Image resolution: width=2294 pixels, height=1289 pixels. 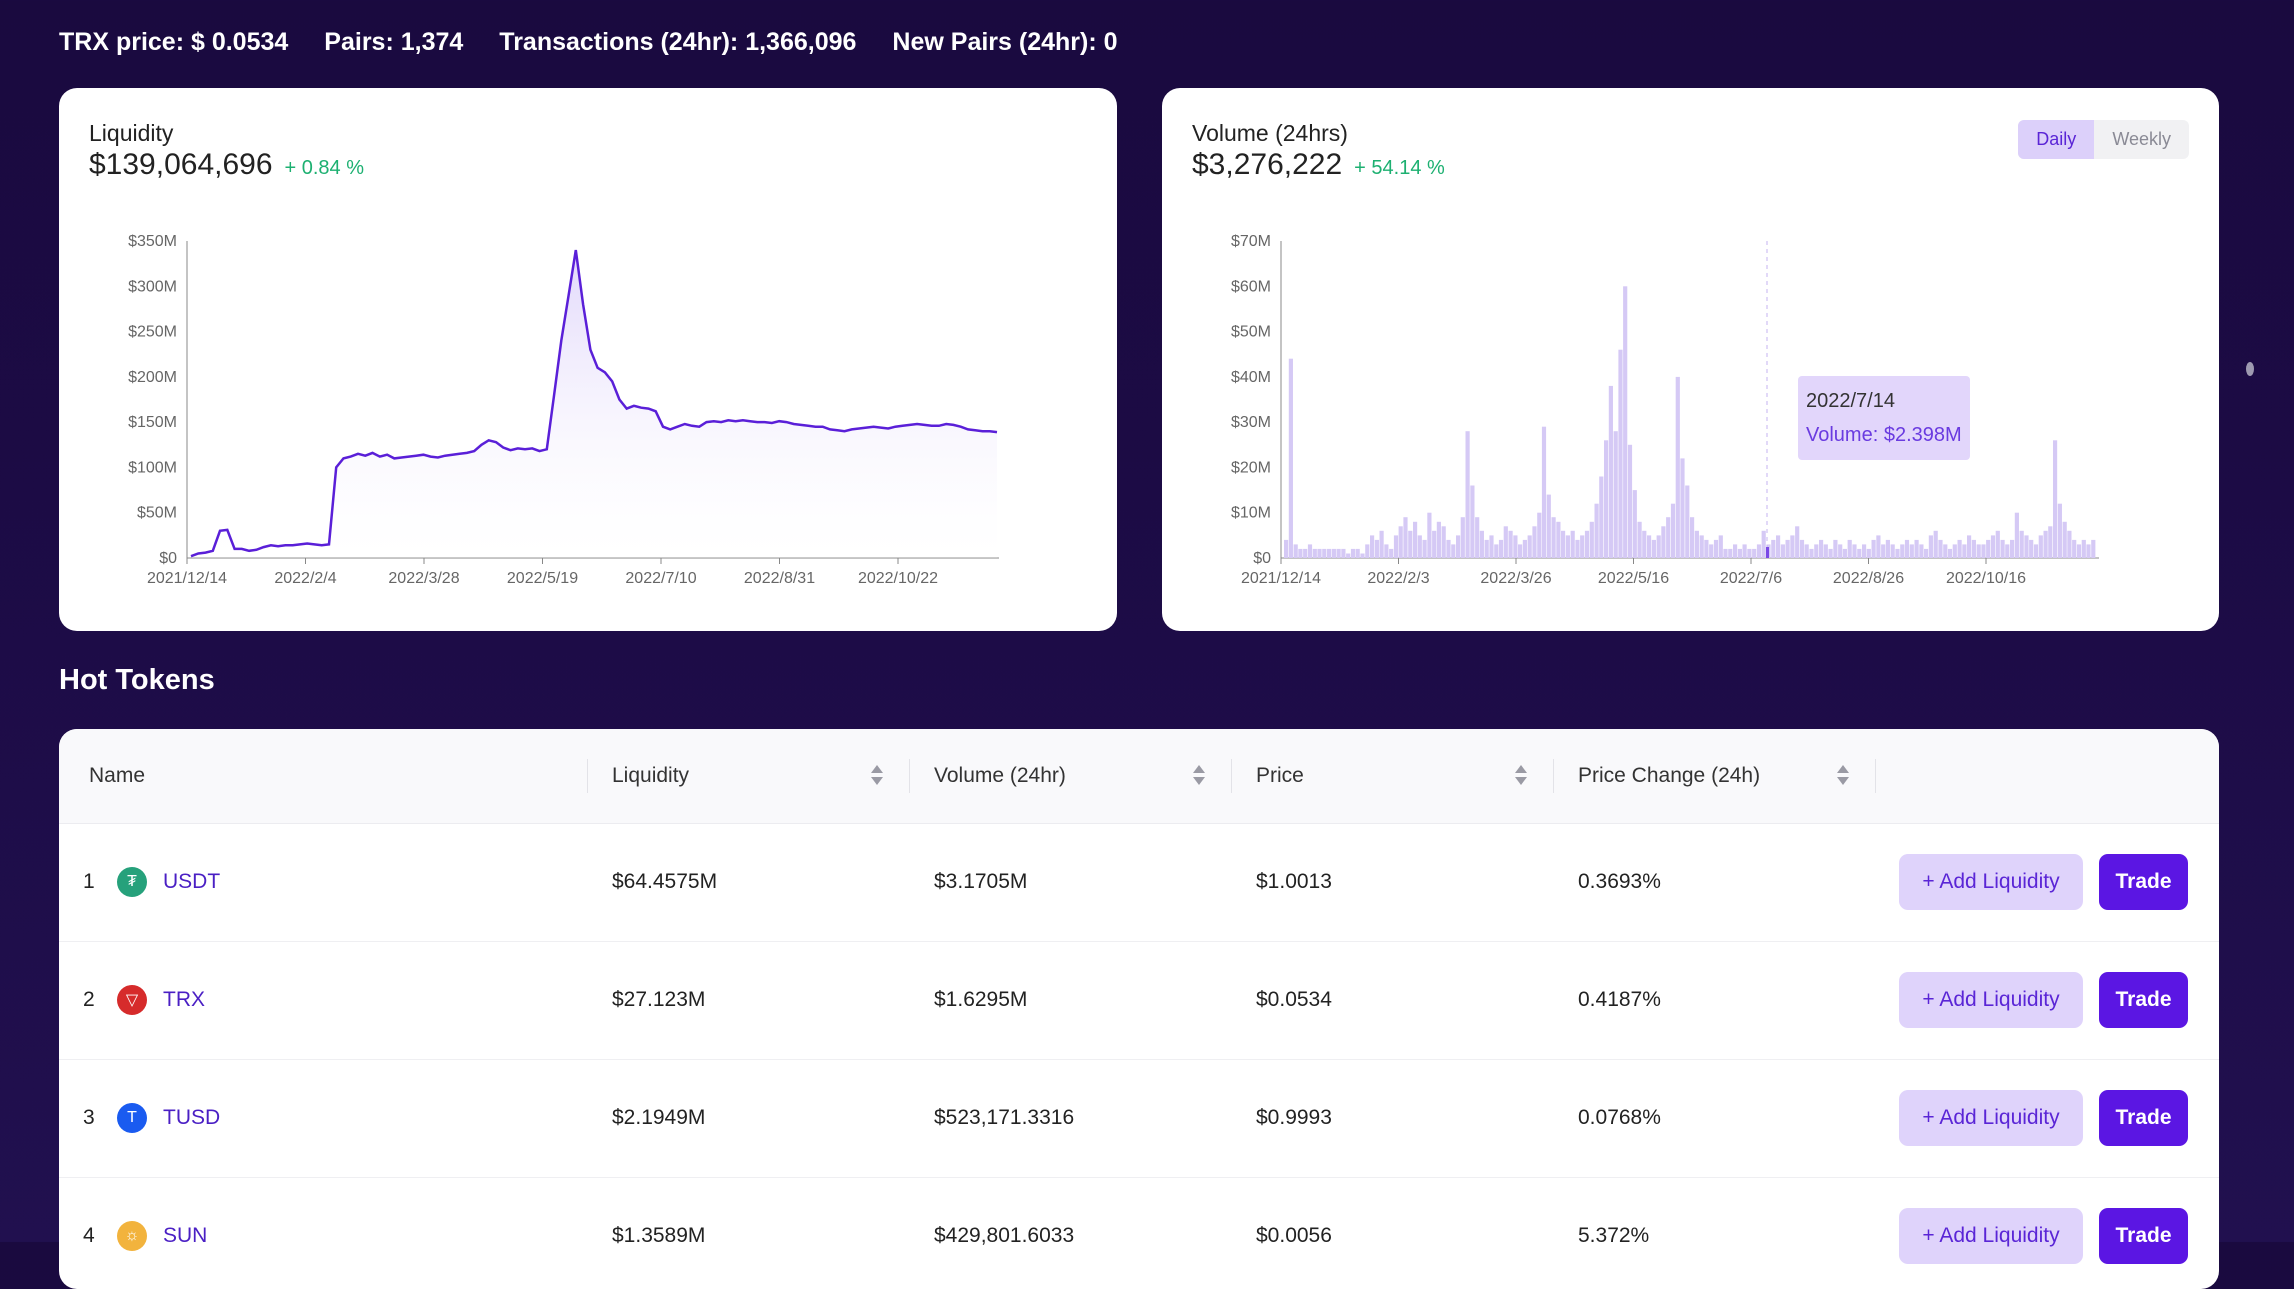 I want to click on y-tick-label: $0, so click(x=168, y=558).